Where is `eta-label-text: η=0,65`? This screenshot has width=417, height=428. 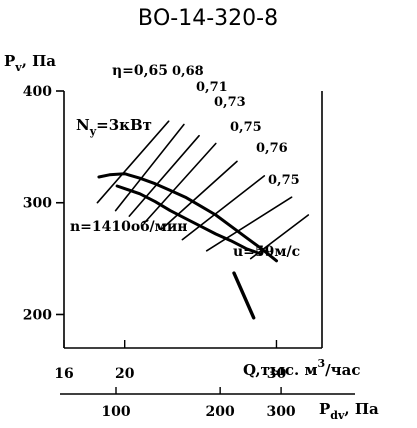 eta-label-text: η=0,65 is located at coordinates (140, 71).